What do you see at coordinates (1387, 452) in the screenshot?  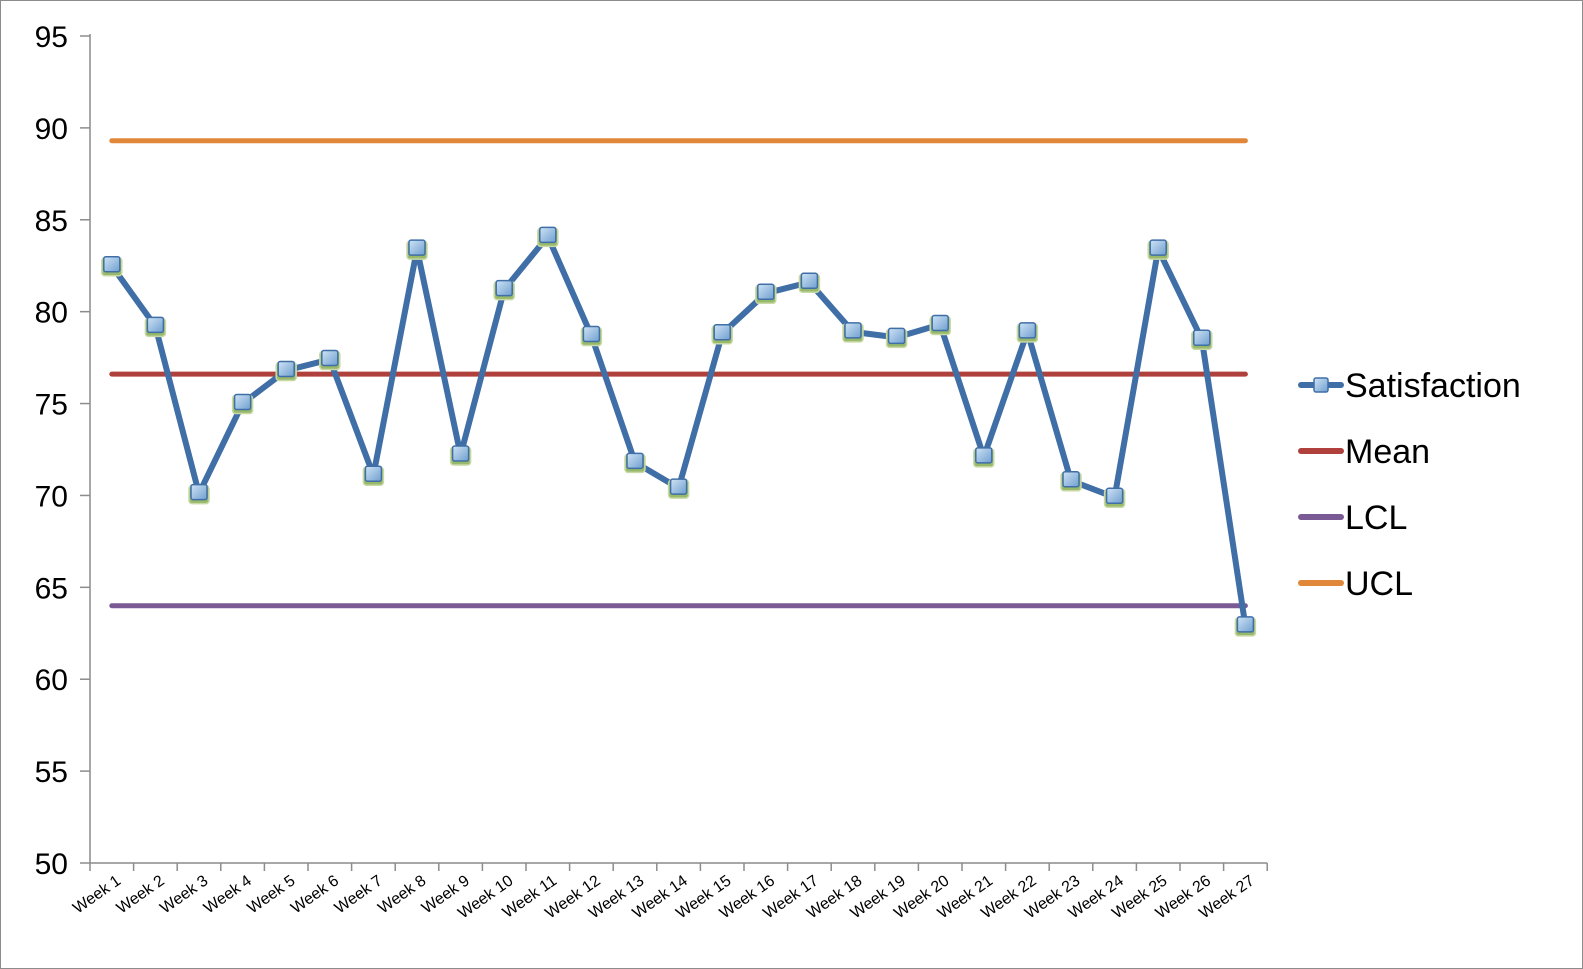 I see `legend-label: Mean` at bounding box center [1387, 452].